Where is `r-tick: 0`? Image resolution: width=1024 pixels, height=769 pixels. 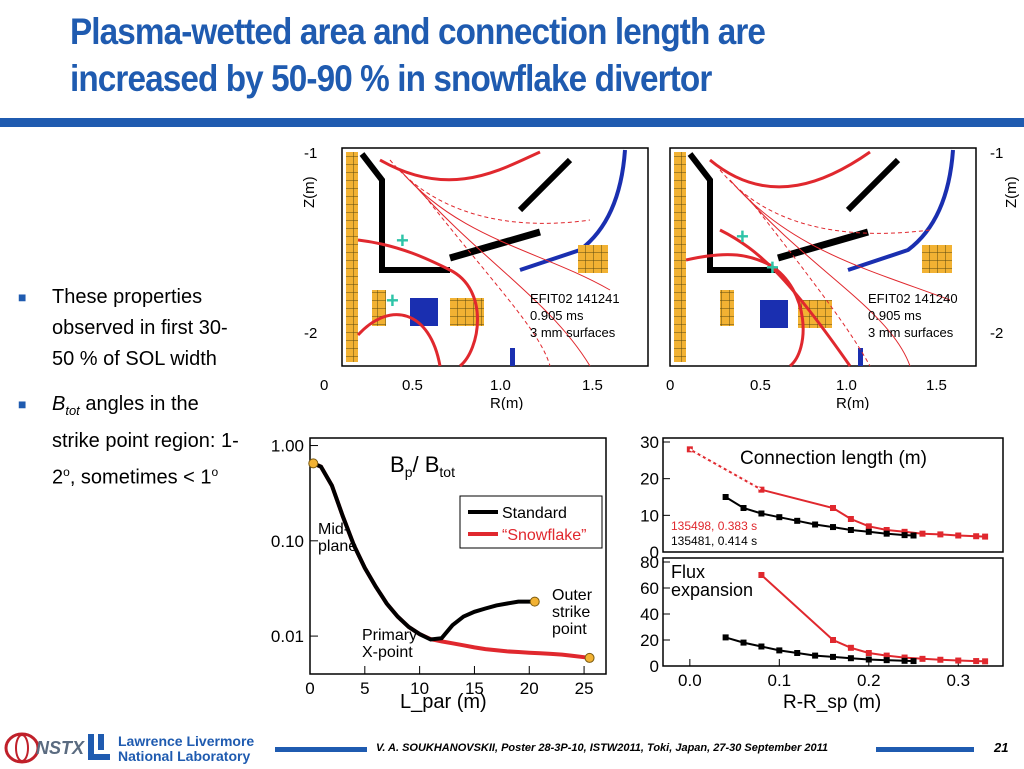
r-tick: 0 is located at coordinates (324, 385).